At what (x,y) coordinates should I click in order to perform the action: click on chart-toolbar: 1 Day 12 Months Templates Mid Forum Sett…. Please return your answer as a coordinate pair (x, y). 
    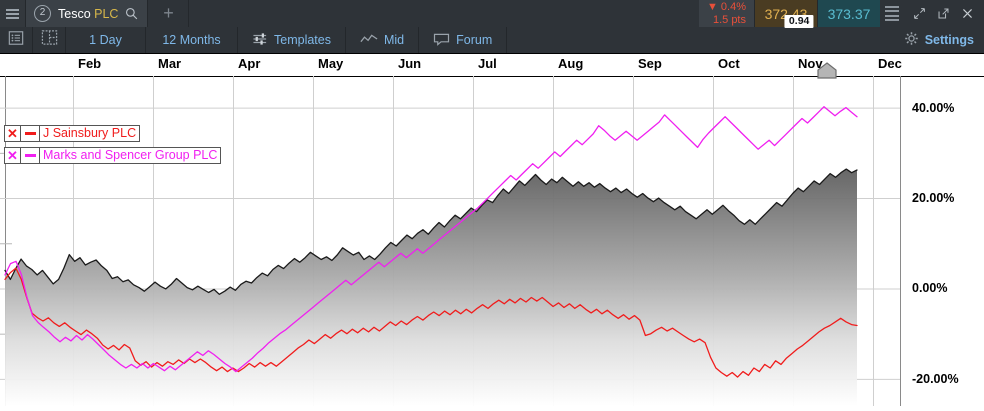
    Looking at the image, I should click on (492, 40).